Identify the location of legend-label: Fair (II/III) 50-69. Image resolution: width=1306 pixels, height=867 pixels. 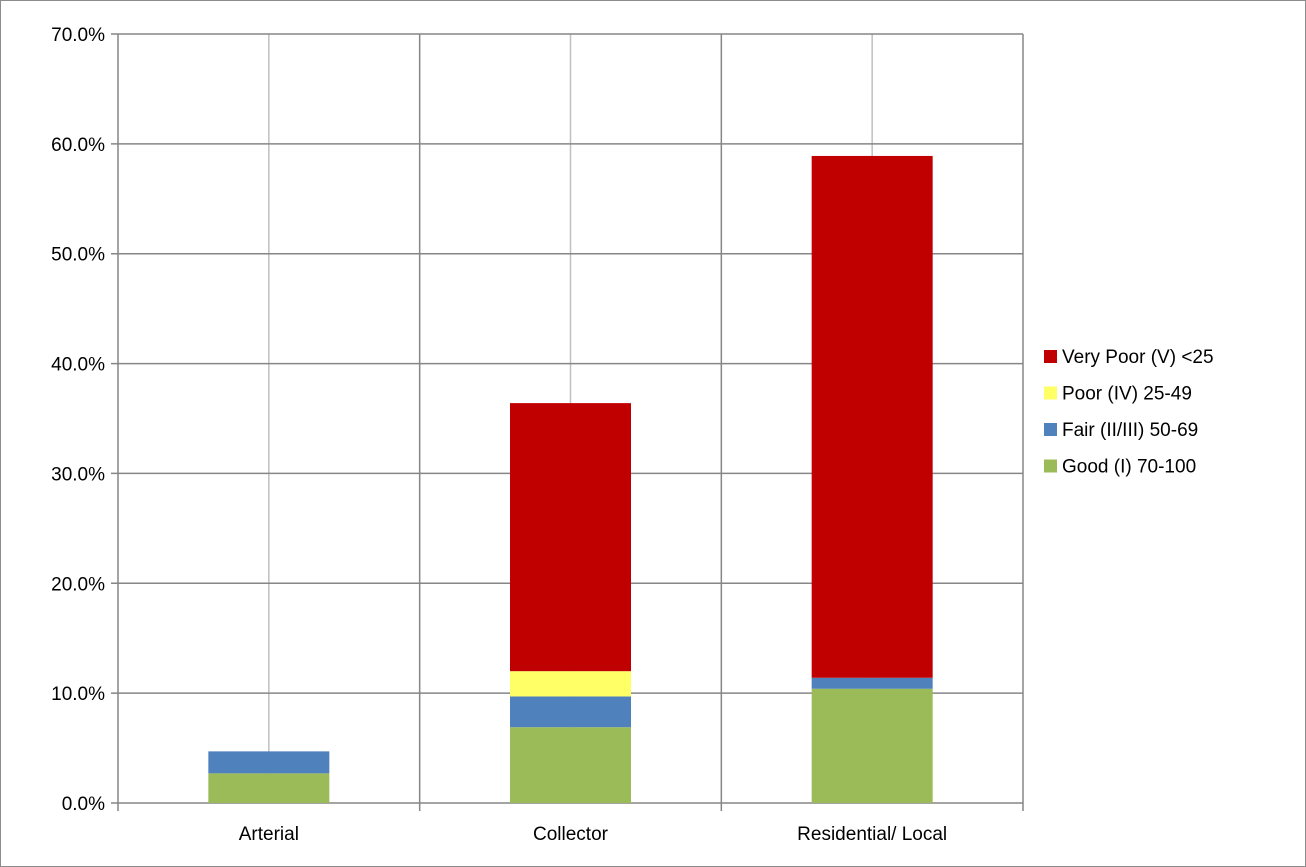
(1130, 430).